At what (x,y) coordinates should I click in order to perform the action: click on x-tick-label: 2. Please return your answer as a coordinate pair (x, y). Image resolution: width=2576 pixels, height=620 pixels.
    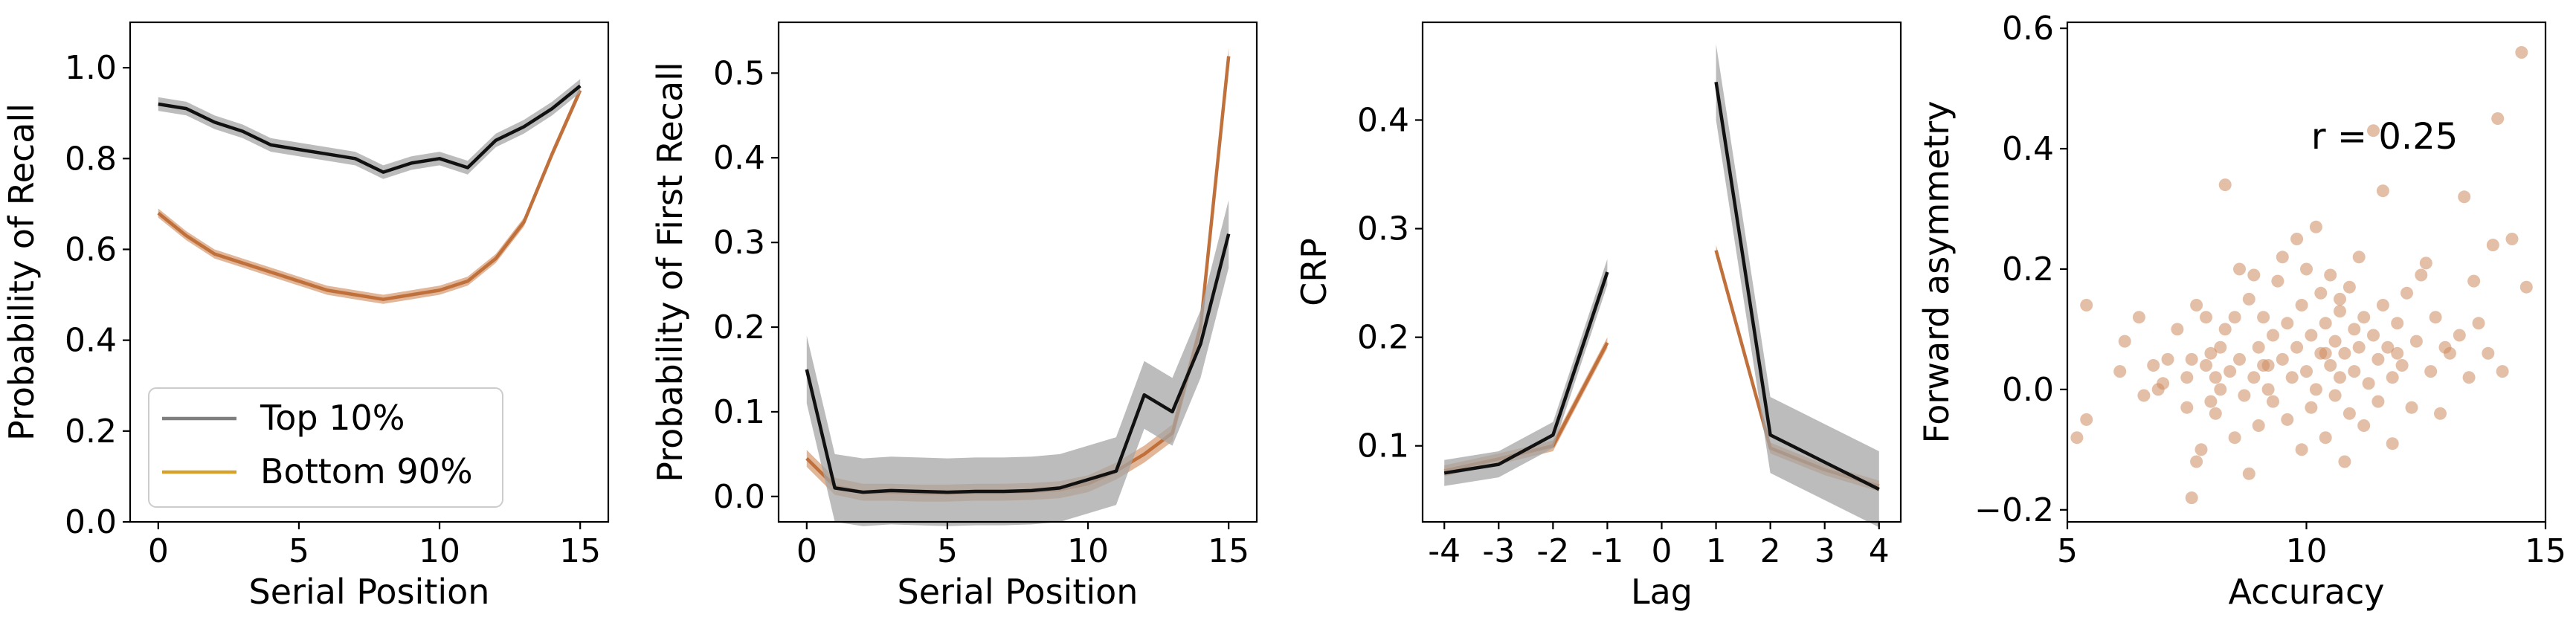
    Looking at the image, I should click on (1770, 551).